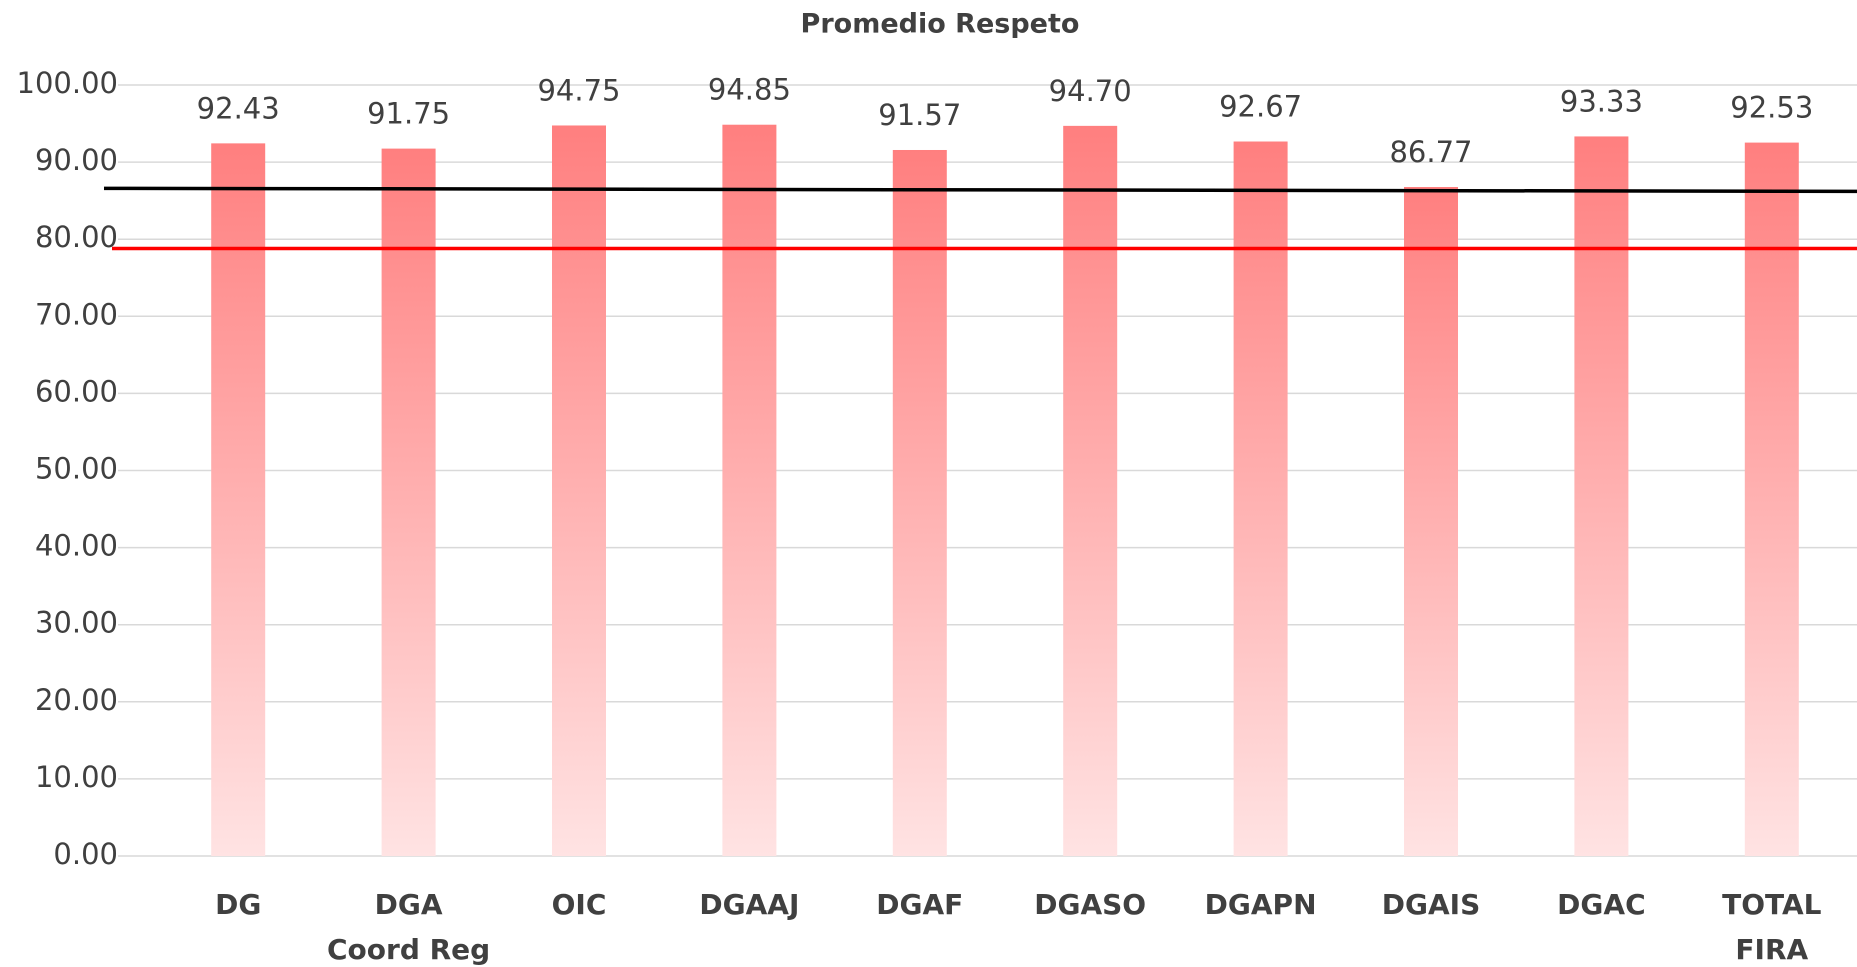 This screenshot has width=1857, height=967. Describe the element at coordinates (578, 90) in the screenshot. I see `value-label: 94.75` at that location.